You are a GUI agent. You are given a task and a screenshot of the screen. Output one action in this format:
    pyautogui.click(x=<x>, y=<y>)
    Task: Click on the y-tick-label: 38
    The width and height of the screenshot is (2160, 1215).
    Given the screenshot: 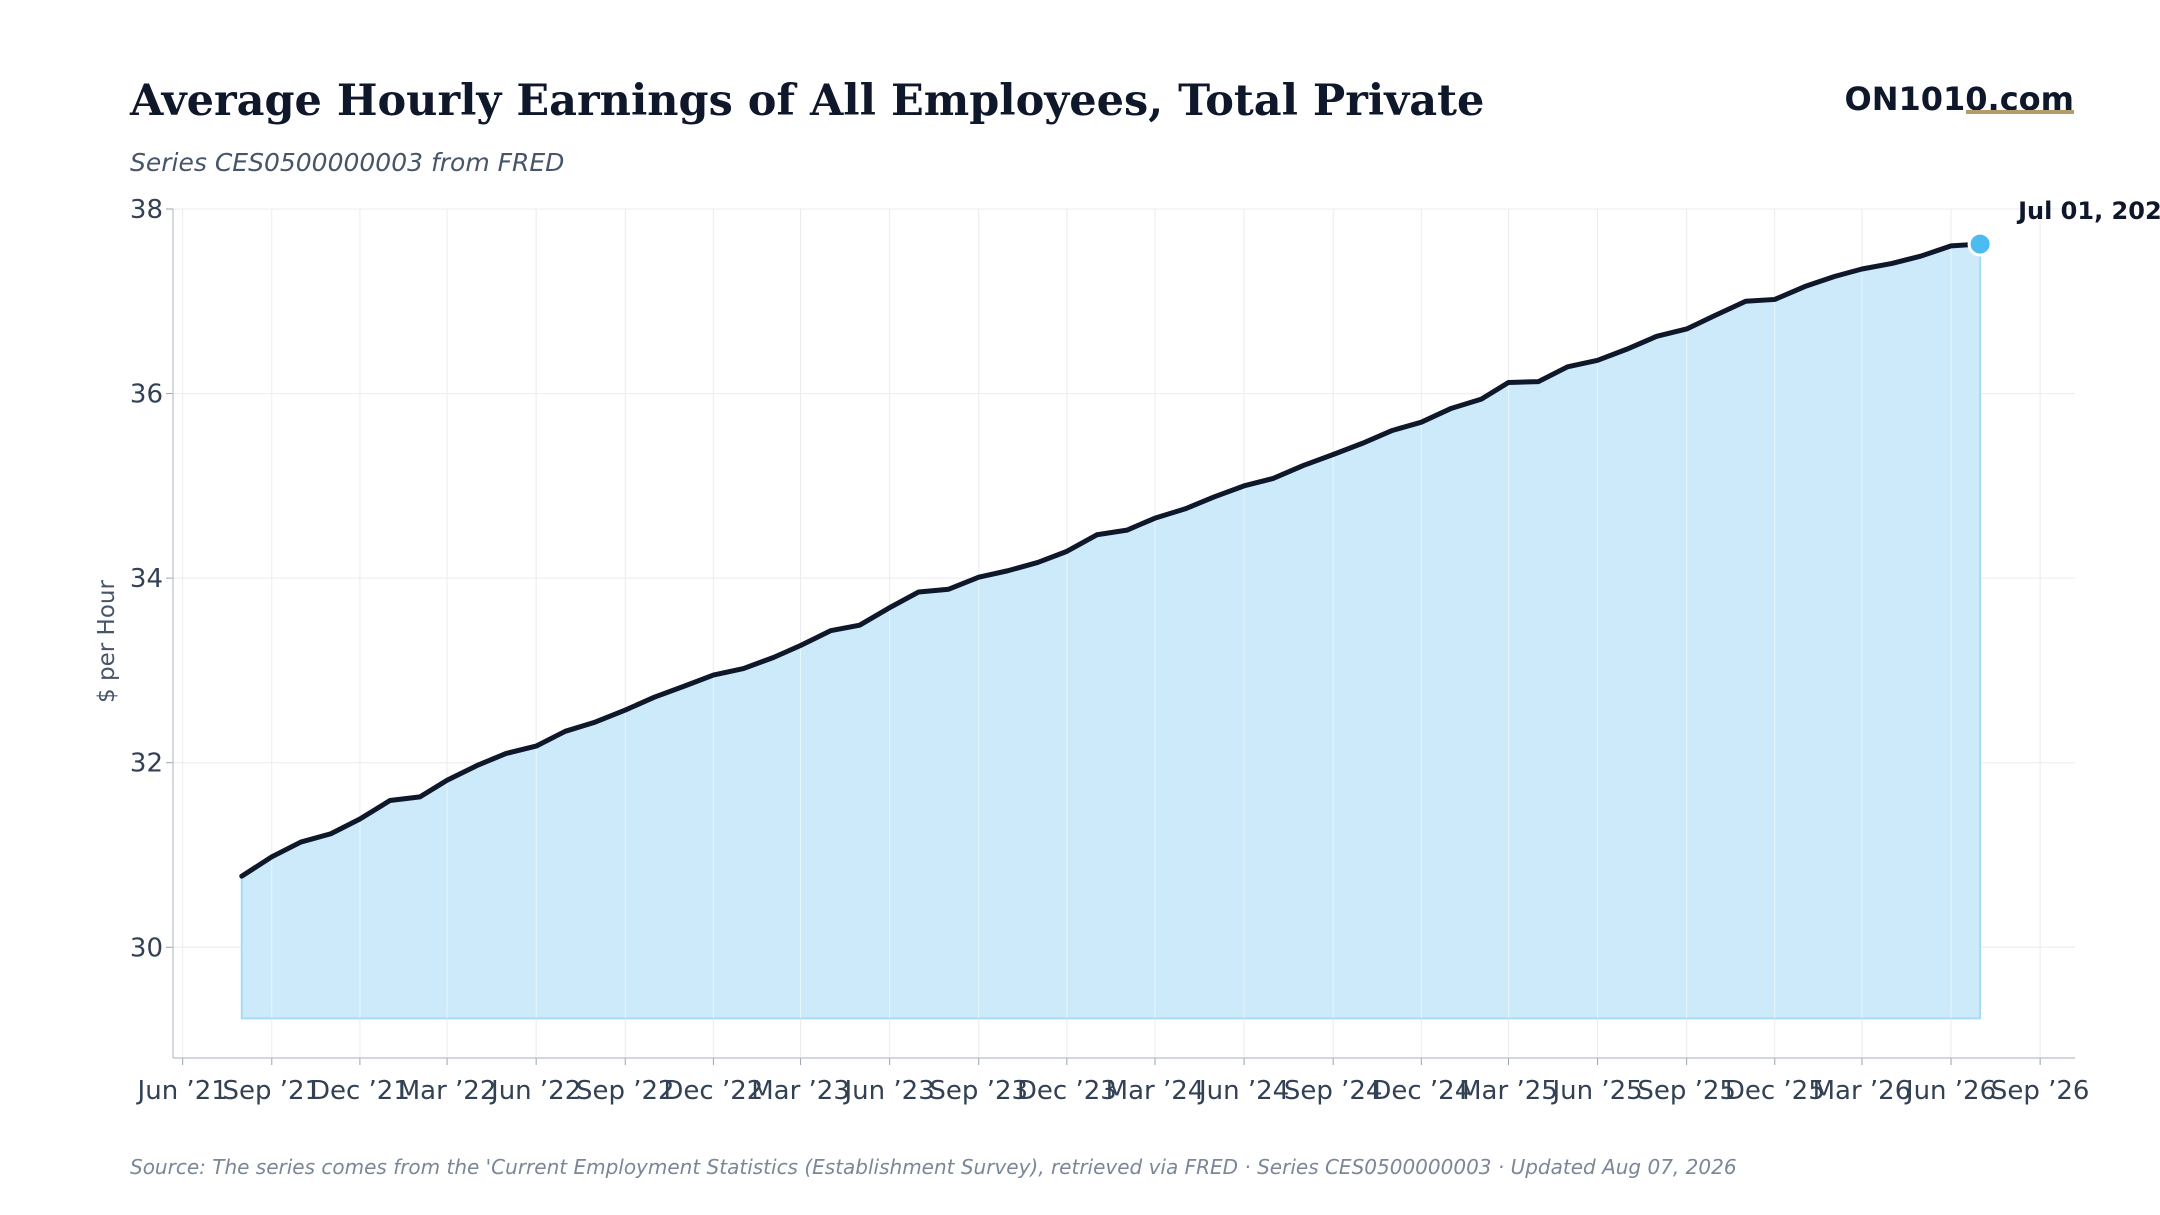 What is the action you would take?
    pyautogui.click(x=146, y=210)
    